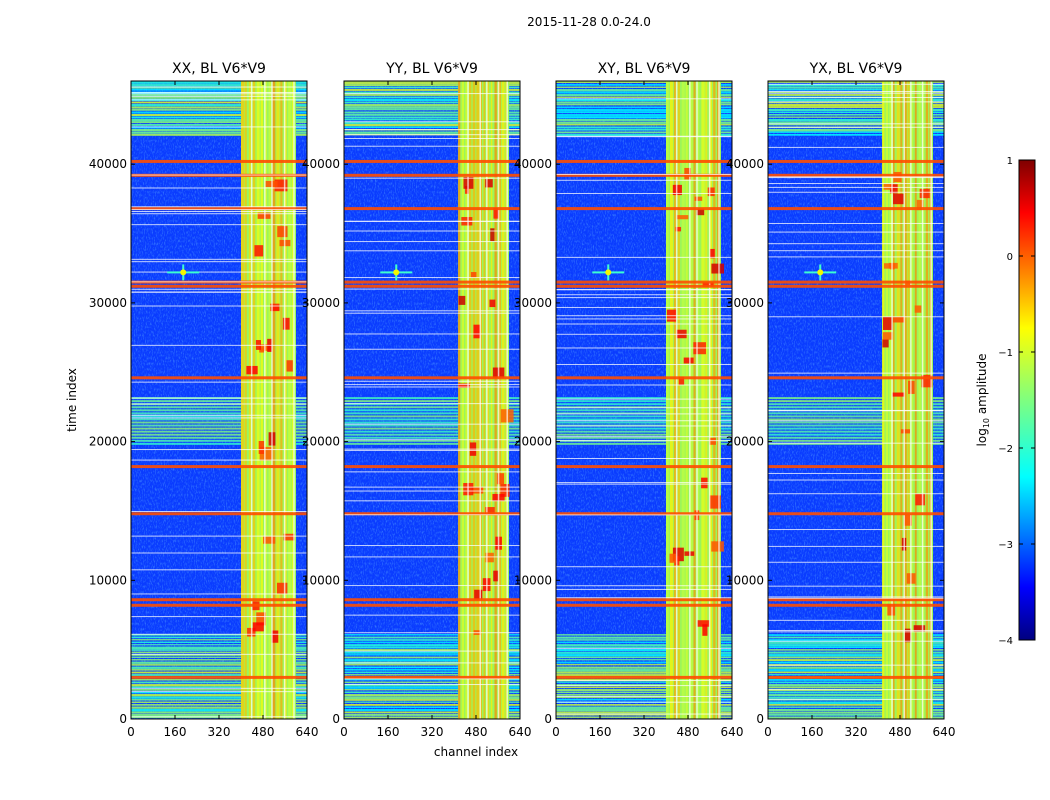 This screenshot has height=800, width=1050. What do you see at coordinates (768, 732) in the screenshot?
I see `x-tick-label: 0` at bounding box center [768, 732].